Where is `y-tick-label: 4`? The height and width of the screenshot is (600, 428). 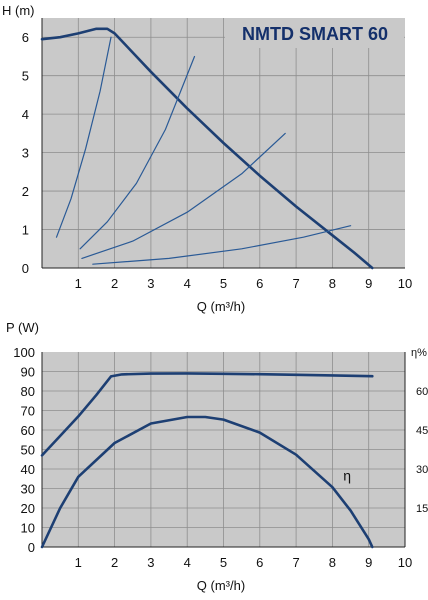 y-tick-label: 4 is located at coordinates (25, 114).